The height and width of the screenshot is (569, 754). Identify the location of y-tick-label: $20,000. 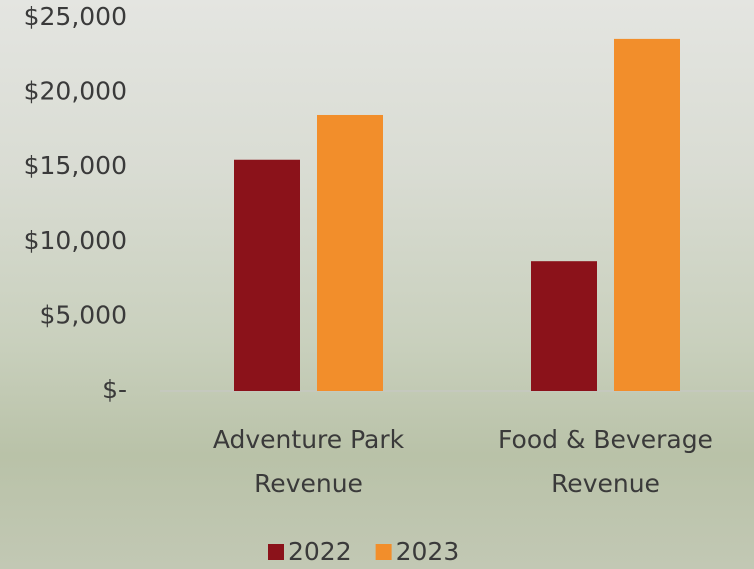
(75, 91).